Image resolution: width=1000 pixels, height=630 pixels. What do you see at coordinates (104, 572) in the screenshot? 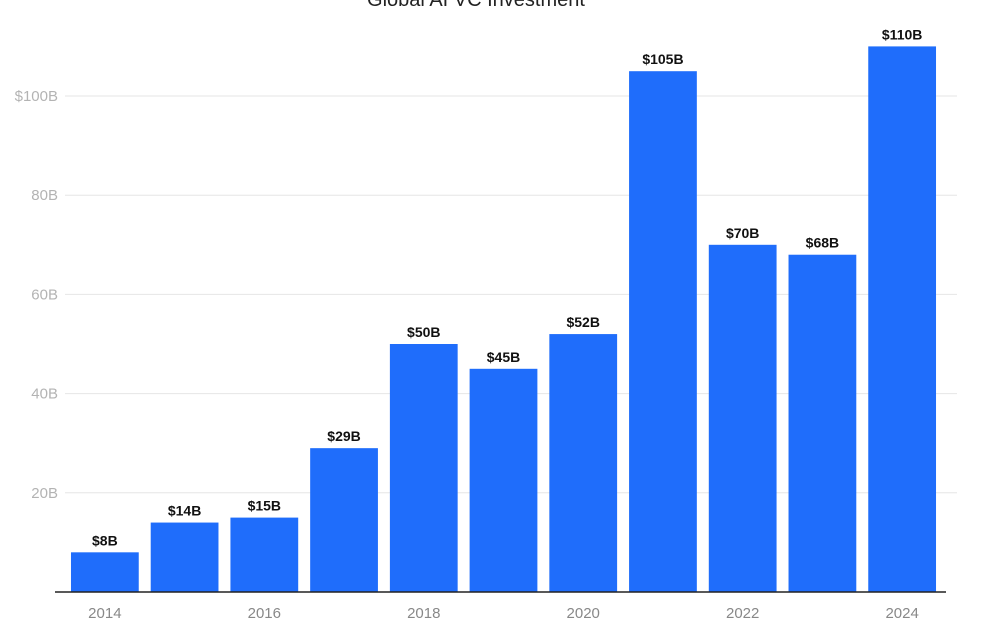
I see `bar-2014` at bounding box center [104, 572].